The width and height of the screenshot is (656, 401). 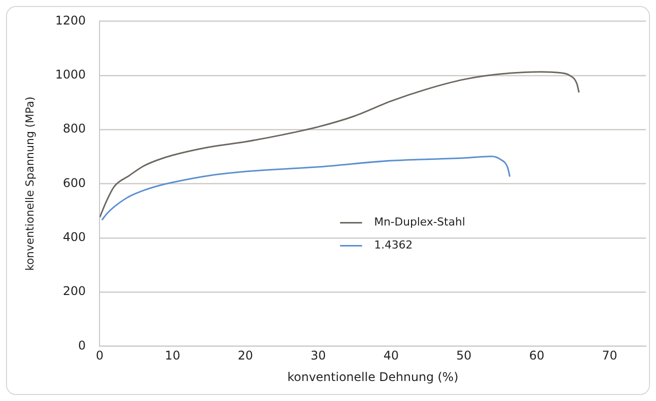 I want to click on x-tick-label: 50, so click(x=464, y=355).